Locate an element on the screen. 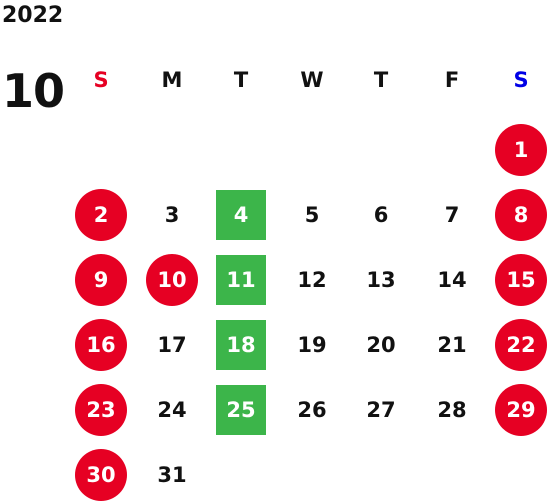 This screenshot has width=548, height=503. day-cell-22: 22 is located at coordinates (521, 345).